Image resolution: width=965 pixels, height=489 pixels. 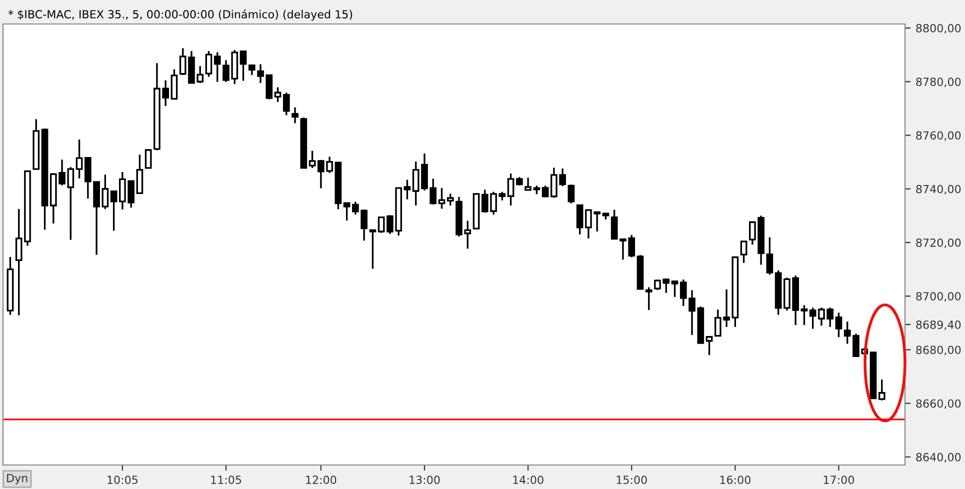 What do you see at coordinates (17, 479) in the screenshot?
I see `text: Dyn` at bounding box center [17, 479].